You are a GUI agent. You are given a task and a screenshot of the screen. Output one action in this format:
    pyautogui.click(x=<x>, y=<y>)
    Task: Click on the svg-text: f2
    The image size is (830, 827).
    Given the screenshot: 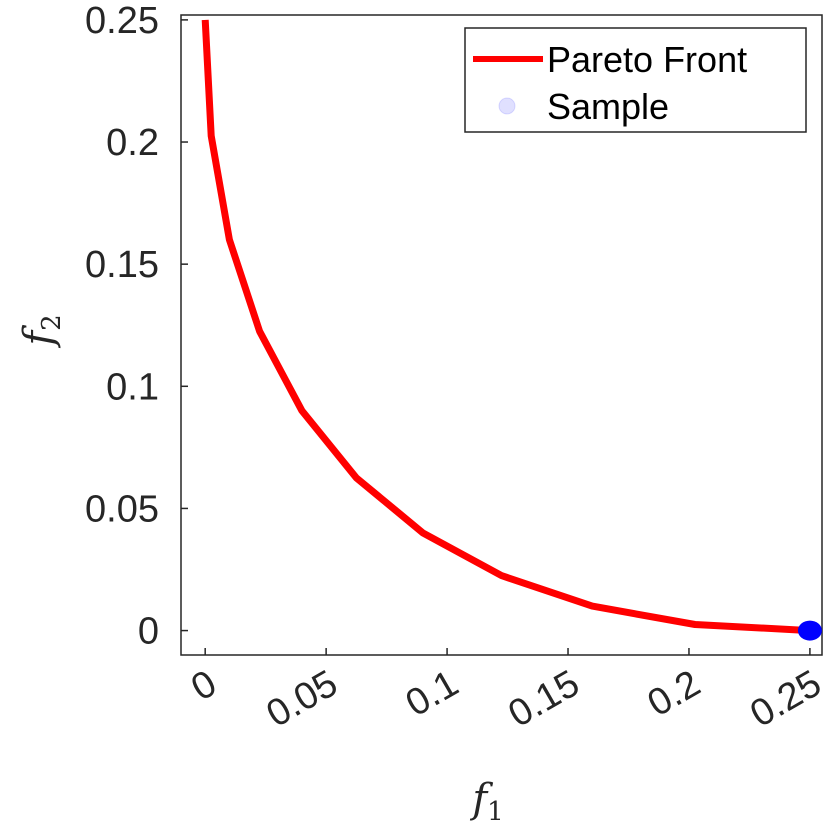 What is the action you would take?
    pyautogui.click(x=41, y=331)
    